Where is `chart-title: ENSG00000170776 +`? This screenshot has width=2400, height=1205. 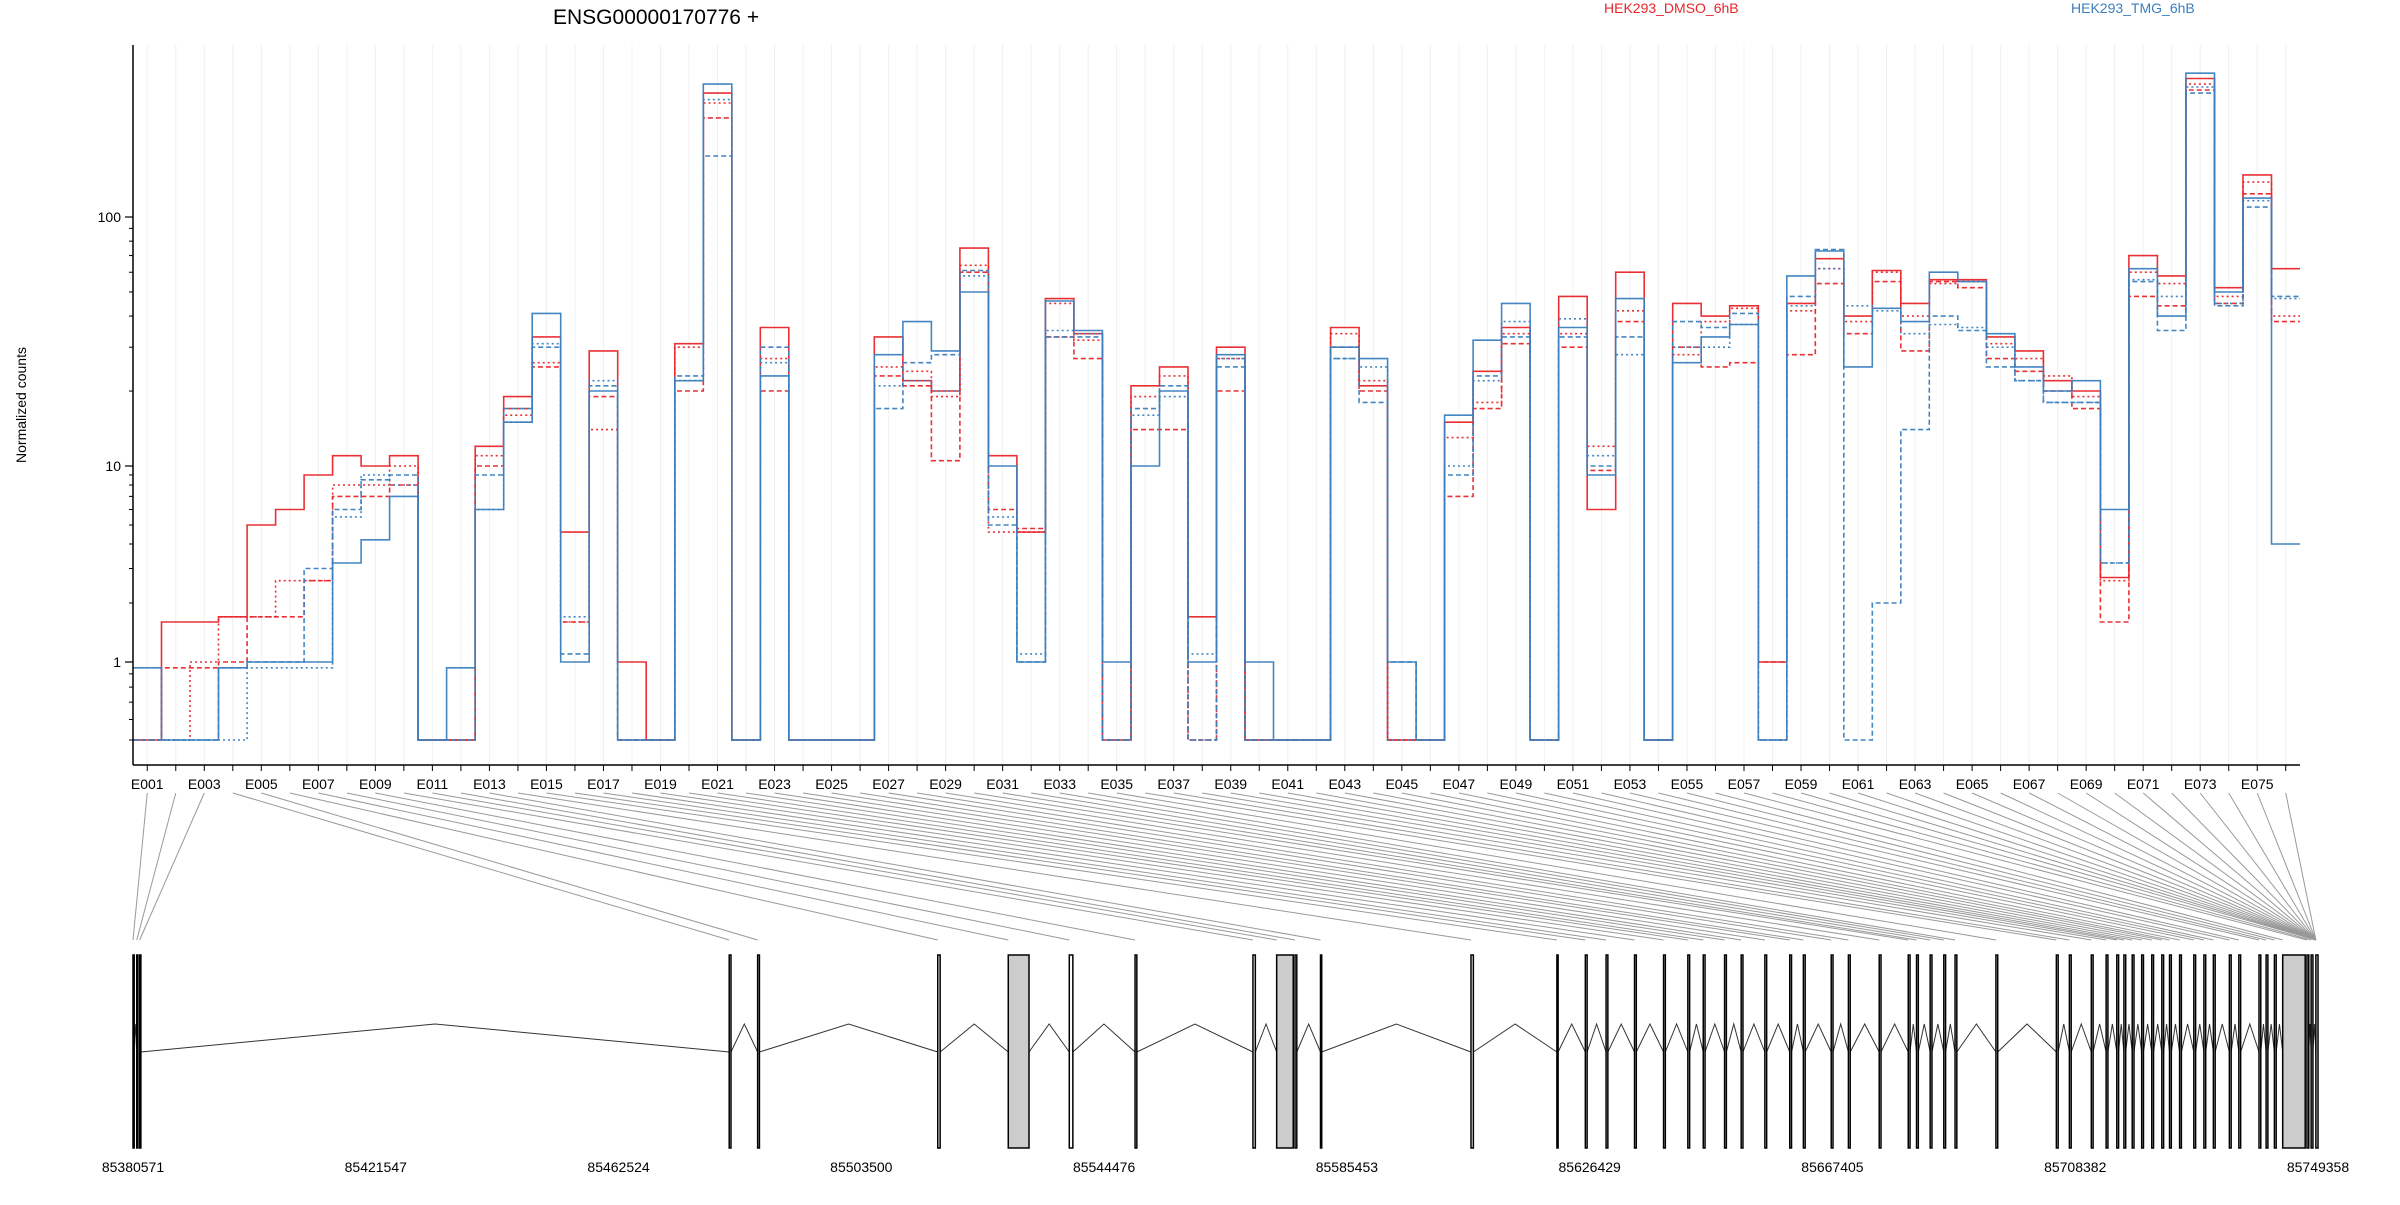 chart-title: ENSG00000170776 + is located at coordinates (656, 17).